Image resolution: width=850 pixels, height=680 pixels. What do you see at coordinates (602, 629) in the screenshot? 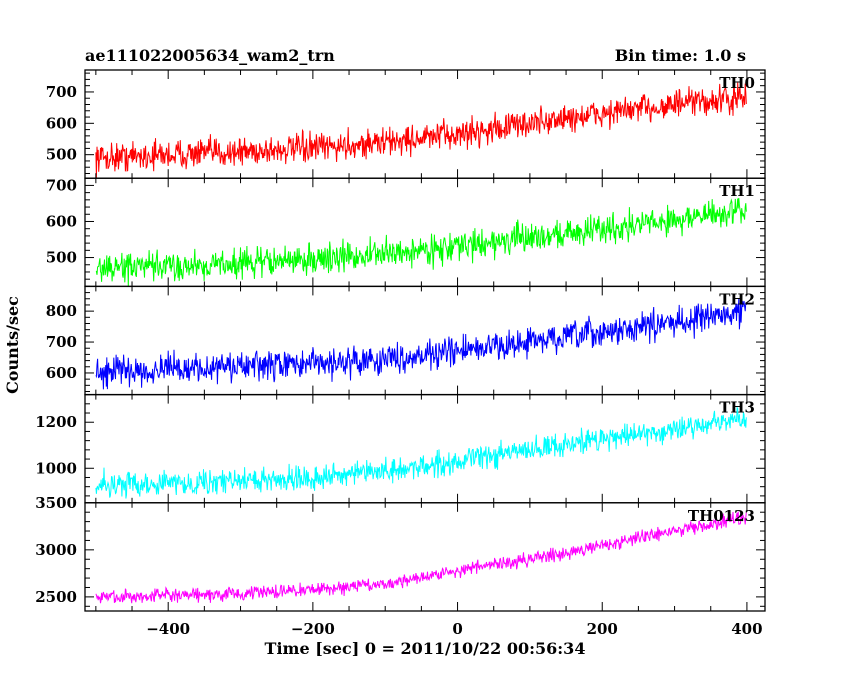
I see `x-tick-label: 200` at bounding box center [602, 629].